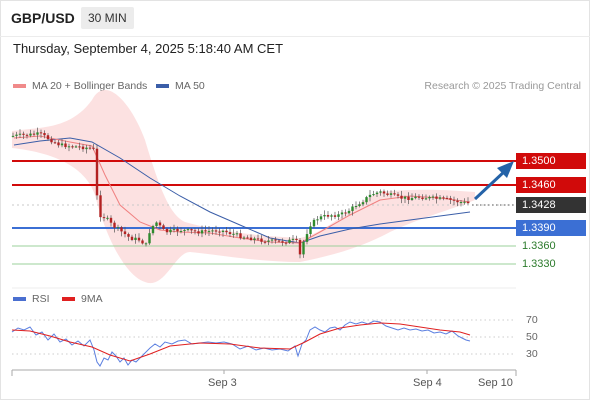  Describe the element at coordinates (295, 18) in the screenshot. I see `chart-header: GBP/USD 30 MIN` at that location.